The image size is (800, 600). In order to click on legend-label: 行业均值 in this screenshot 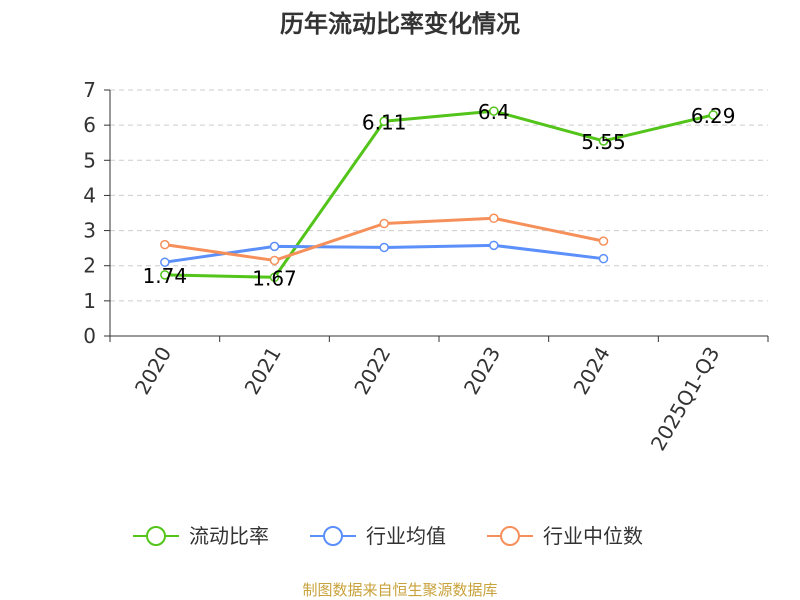, I will do `click(406, 536)`.